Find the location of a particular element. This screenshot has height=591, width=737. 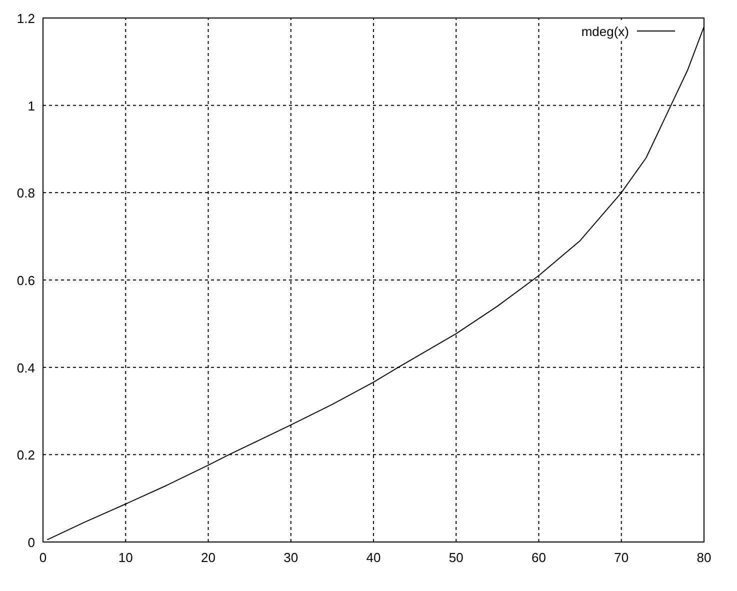

y-tick-label: 0.8 is located at coordinates (25, 193).